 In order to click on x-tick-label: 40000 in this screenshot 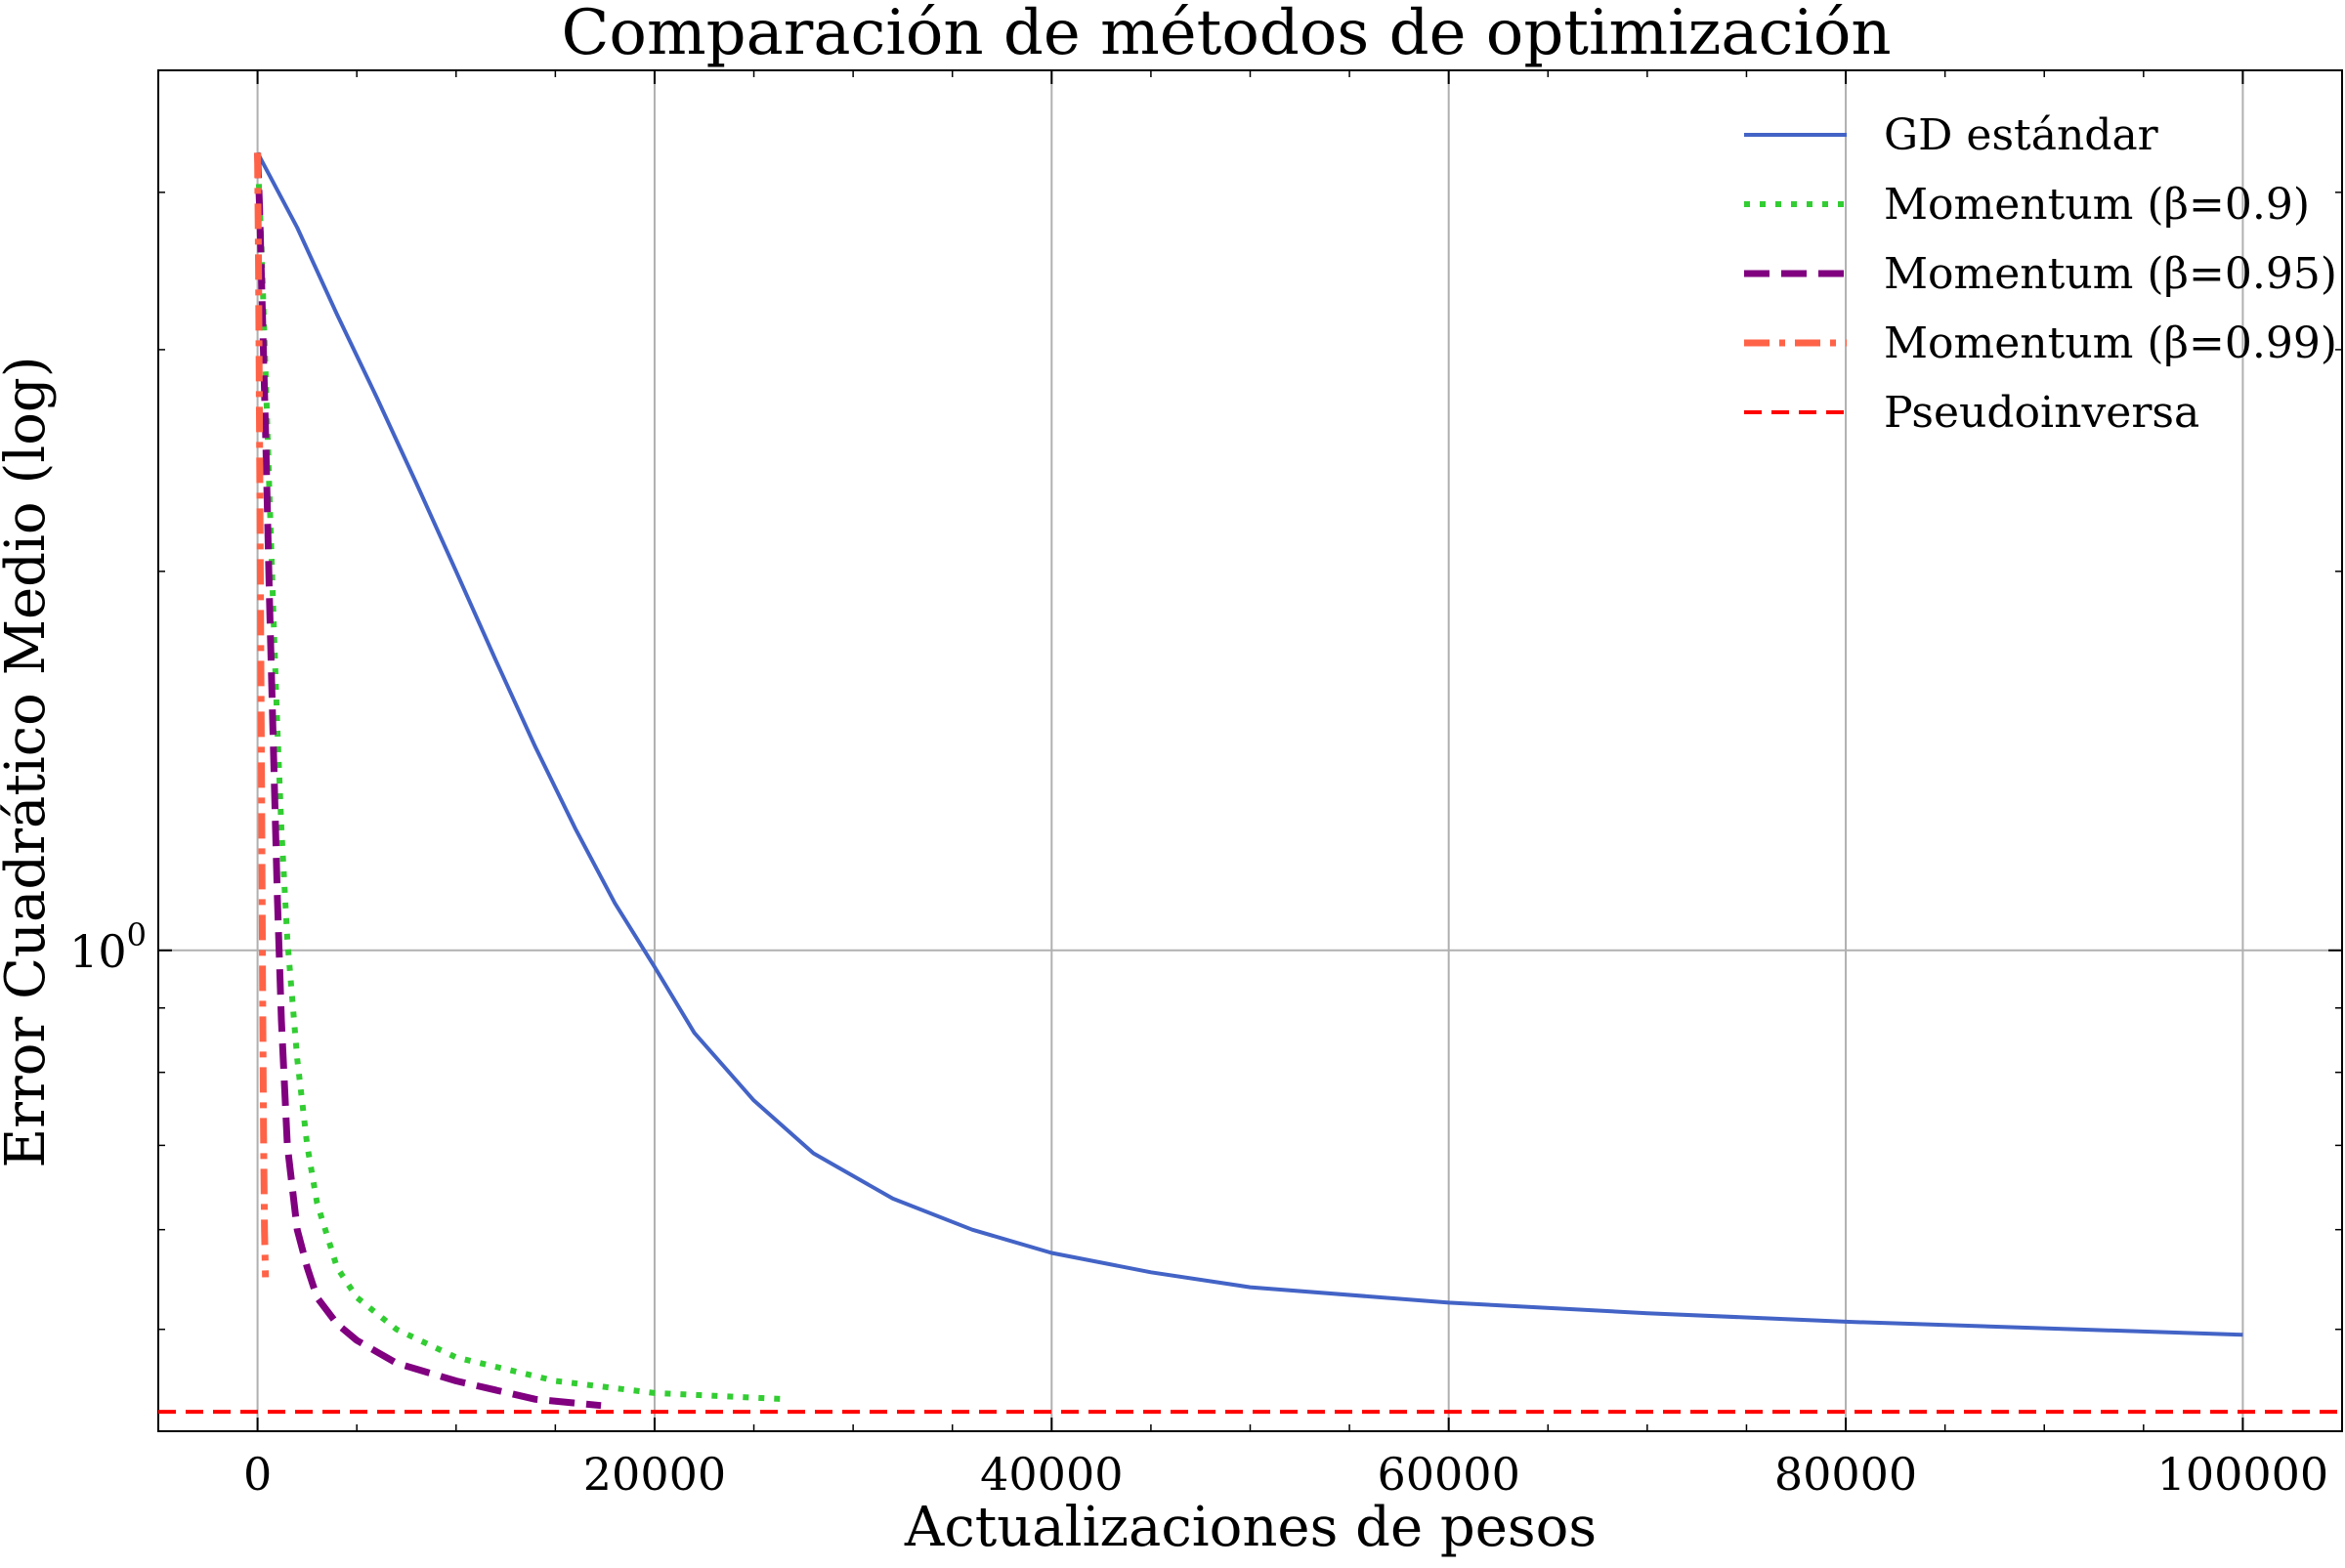, I will do `click(1051, 1474)`.